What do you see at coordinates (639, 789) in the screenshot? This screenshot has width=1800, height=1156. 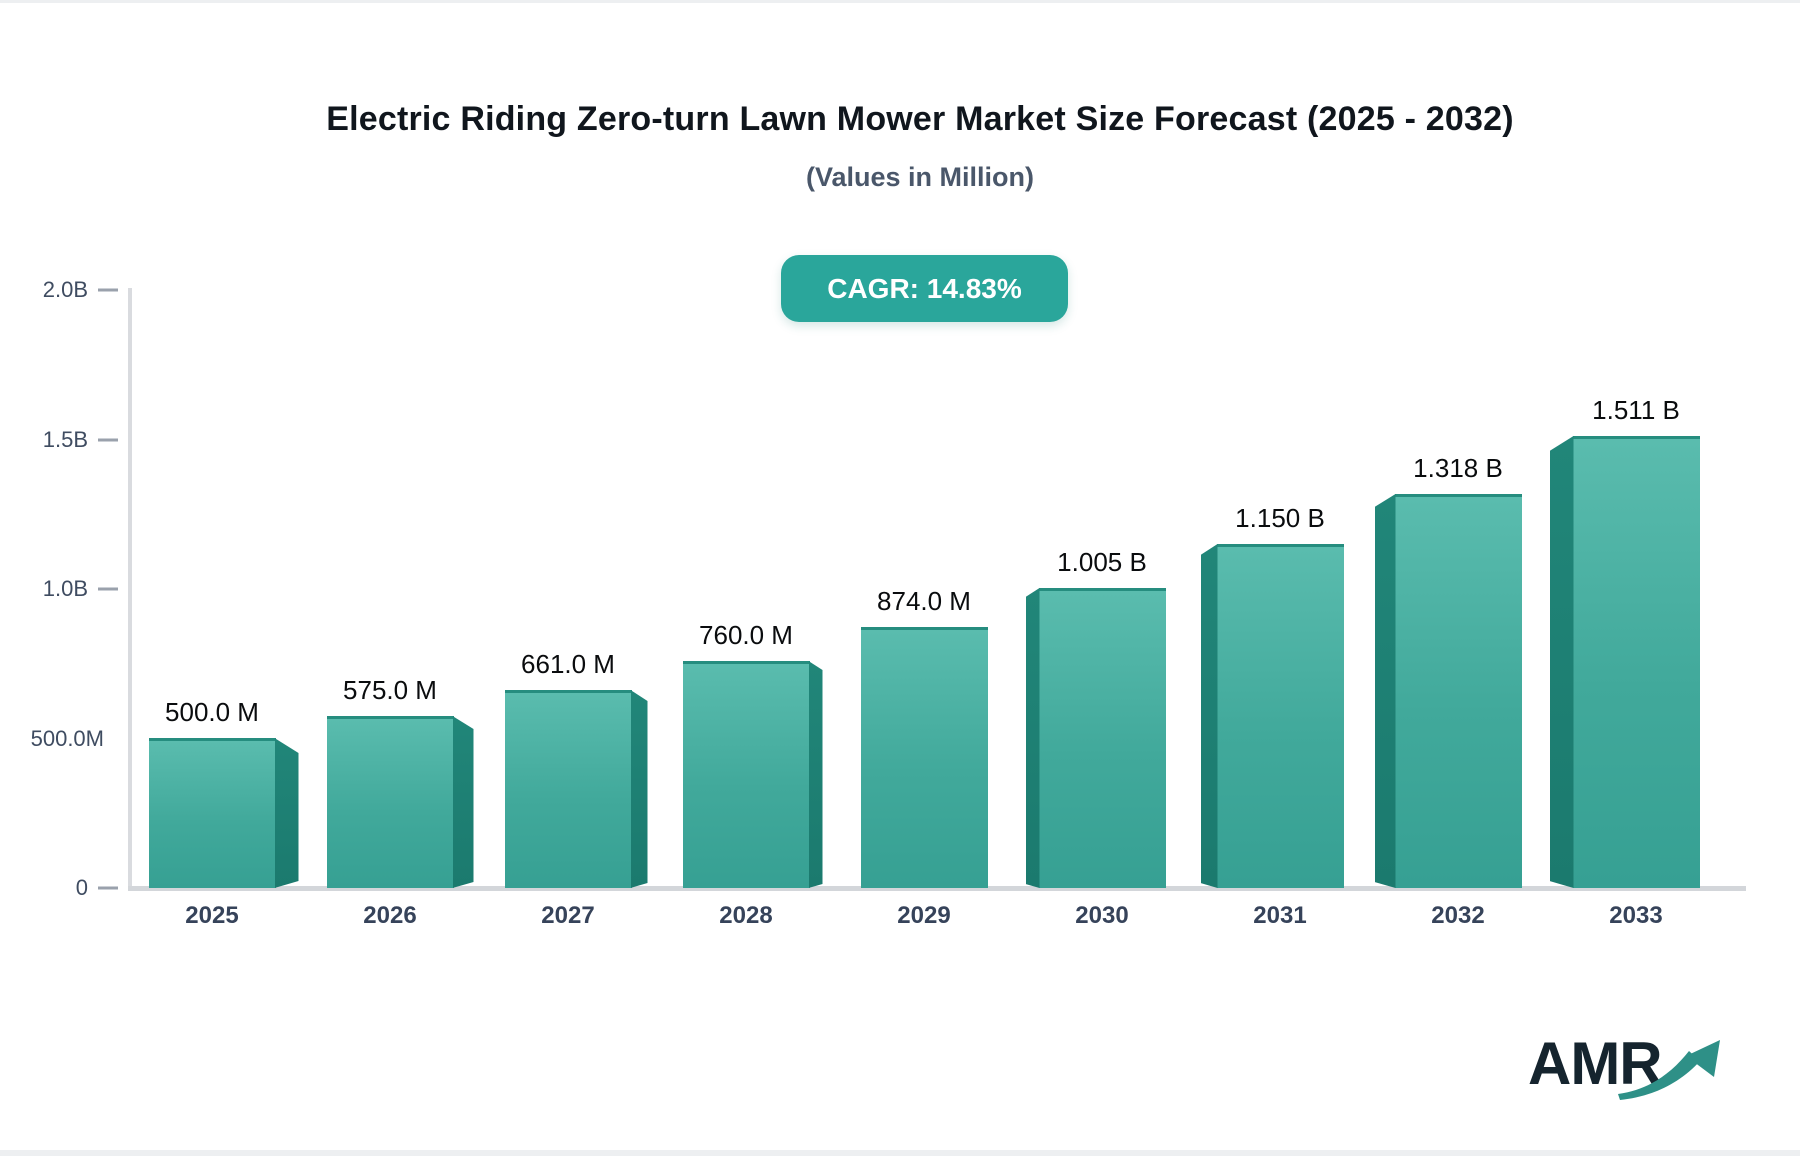 I see `bar-side-2027` at bounding box center [639, 789].